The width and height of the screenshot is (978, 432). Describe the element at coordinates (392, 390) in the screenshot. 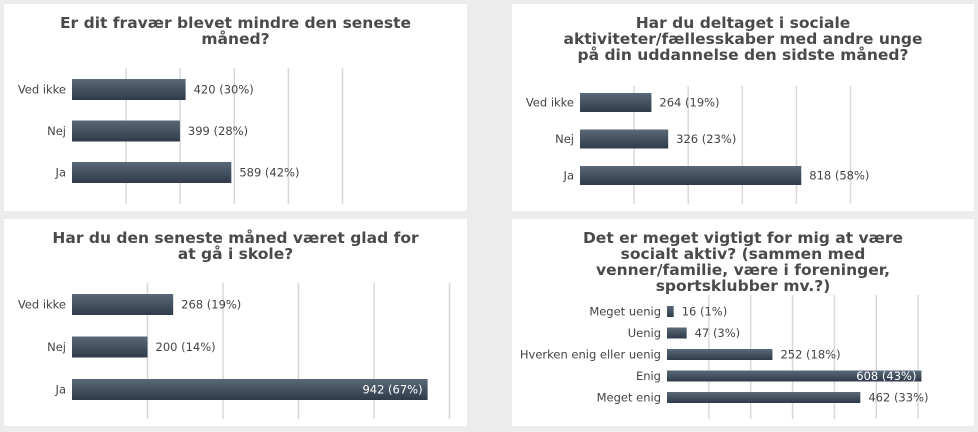

I see `data-label: 942 (67%)` at that location.